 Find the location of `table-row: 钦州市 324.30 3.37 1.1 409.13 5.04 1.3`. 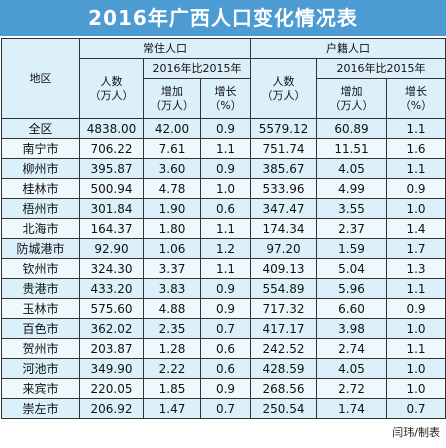

table-row: 钦州市 324.30 3.37 1.1 409.13 5.04 1.3 is located at coordinates (223, 268).